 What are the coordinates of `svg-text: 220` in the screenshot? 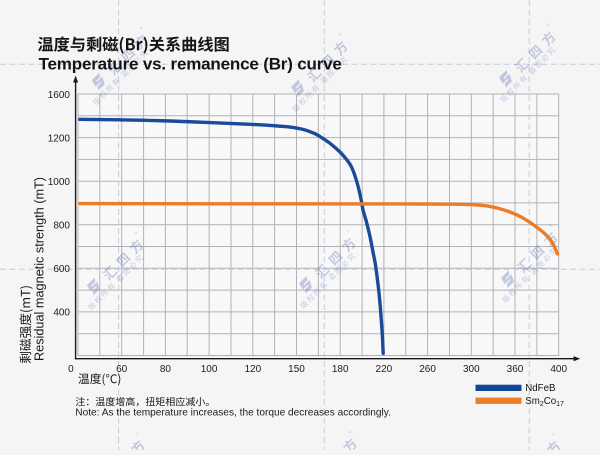 It's located at (384, 369).